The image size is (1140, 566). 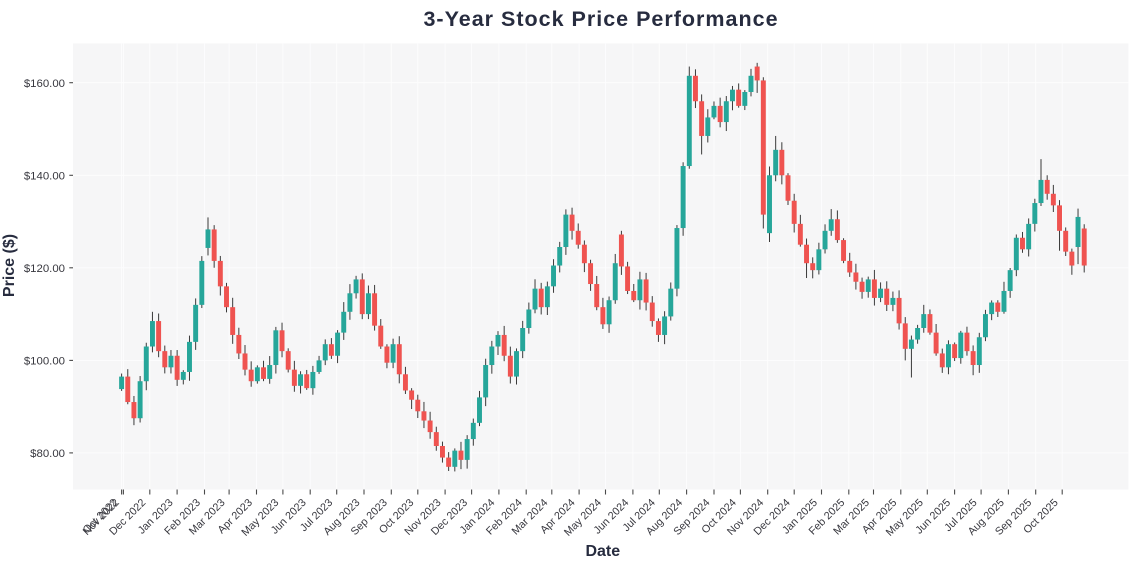 What do you see at coordinates (9, 265) in the screenshot?
I see `svg-text: Price ($)` at bounding box center [9, 265].